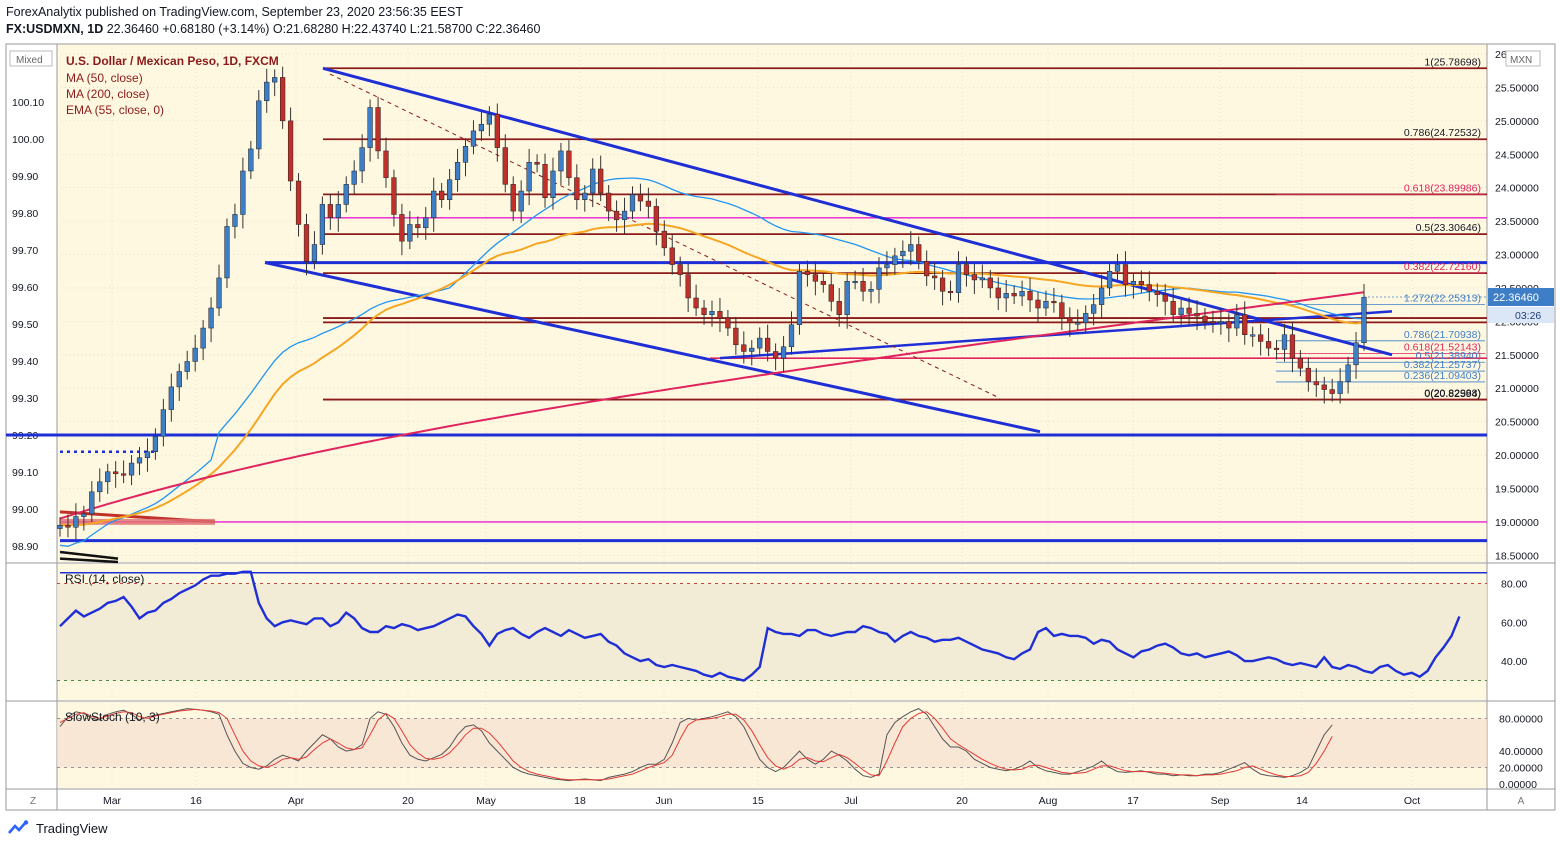 The width and height of the screenshot is (1560, 849). Describe the element at coordinates (25, 362) in the screenshot. I see `left-tick-label: 99.40` at that location.